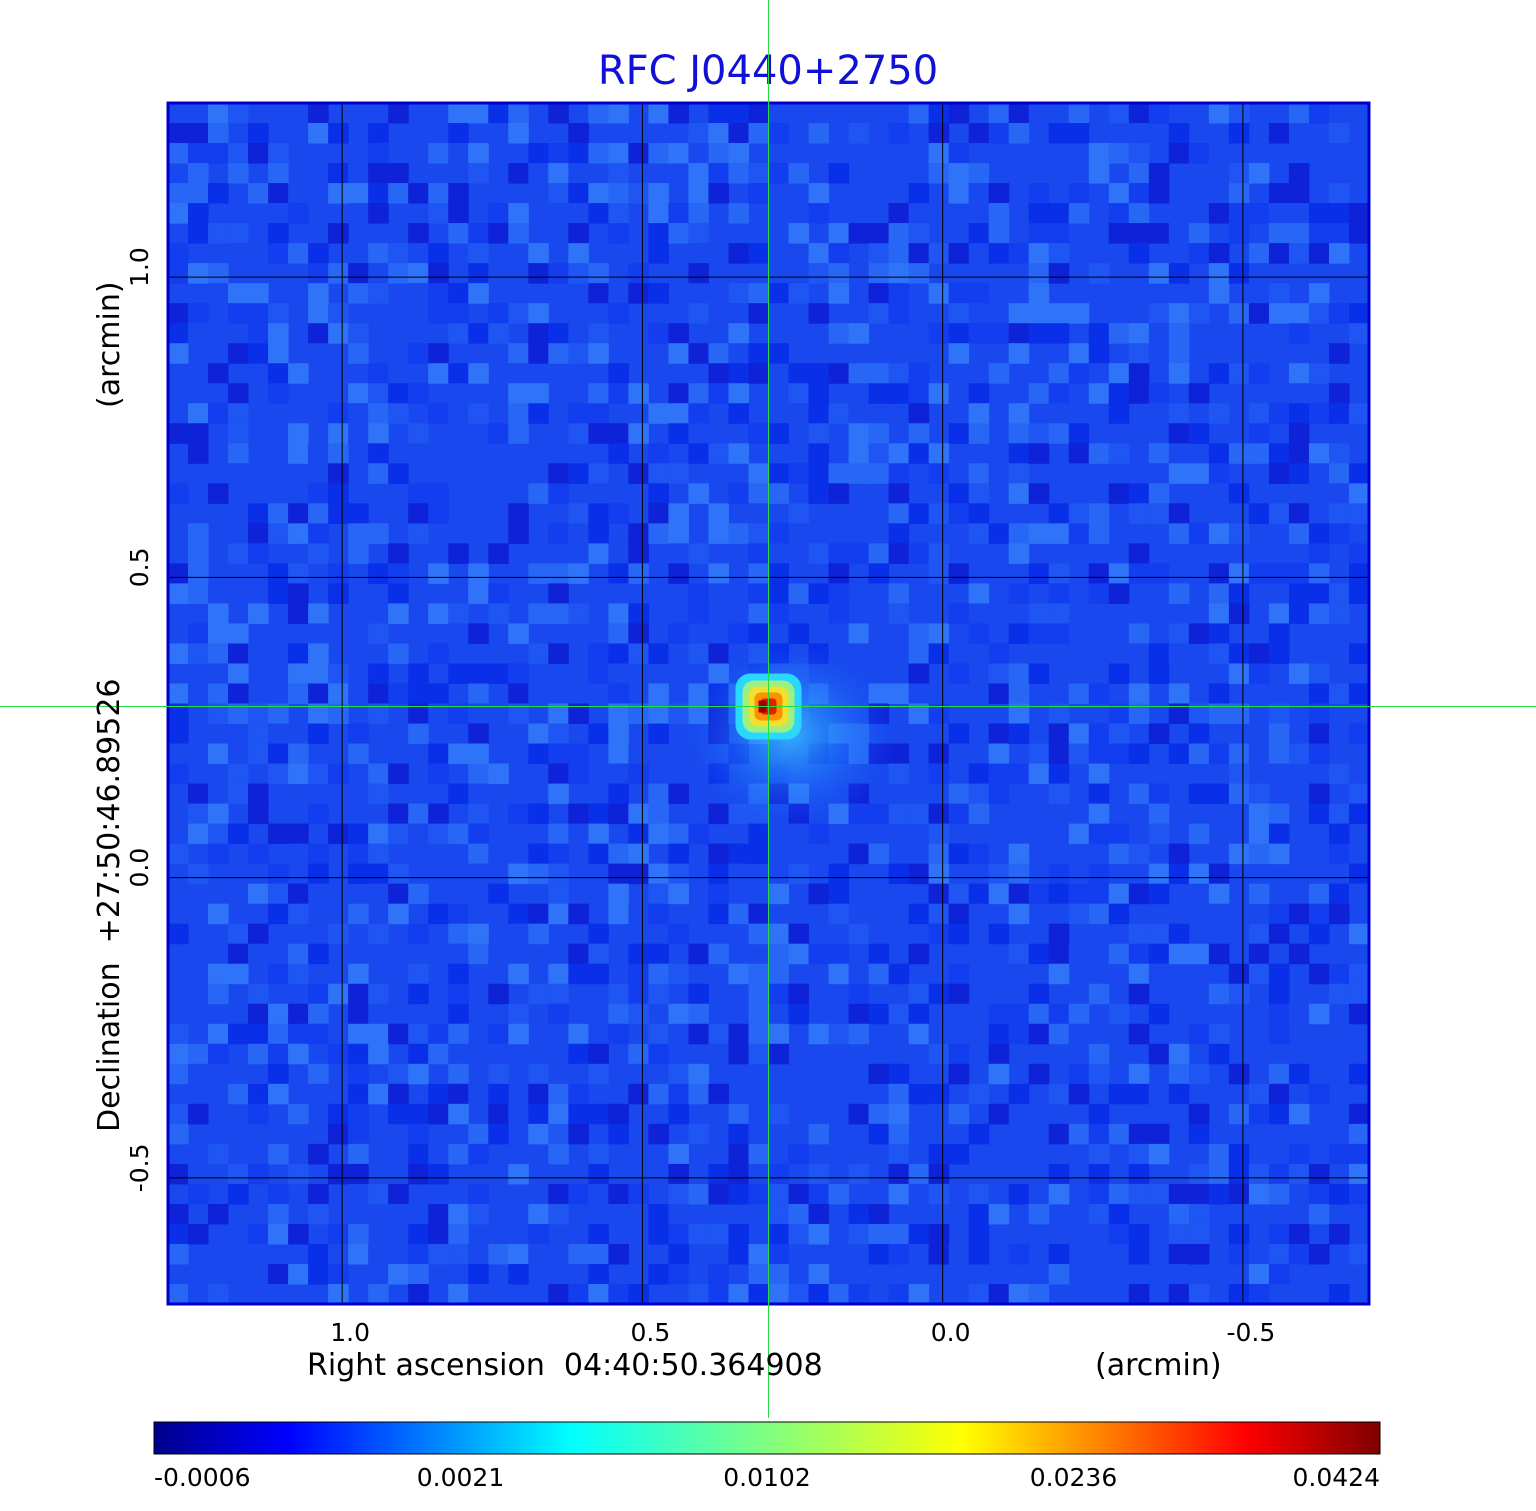 The image size is (1536, 1511). What do you see at coordinates (109, 905) in the screenshot?
I see `y-axis-label: Declination +27:50:46.89526` at bounding box center [109, 905].